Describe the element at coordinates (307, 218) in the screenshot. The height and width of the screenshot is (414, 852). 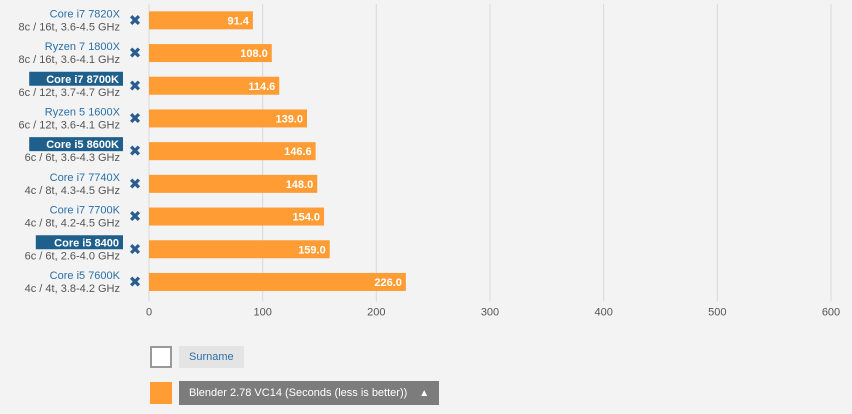
I see `bar-value-label: 154.0` at that location.